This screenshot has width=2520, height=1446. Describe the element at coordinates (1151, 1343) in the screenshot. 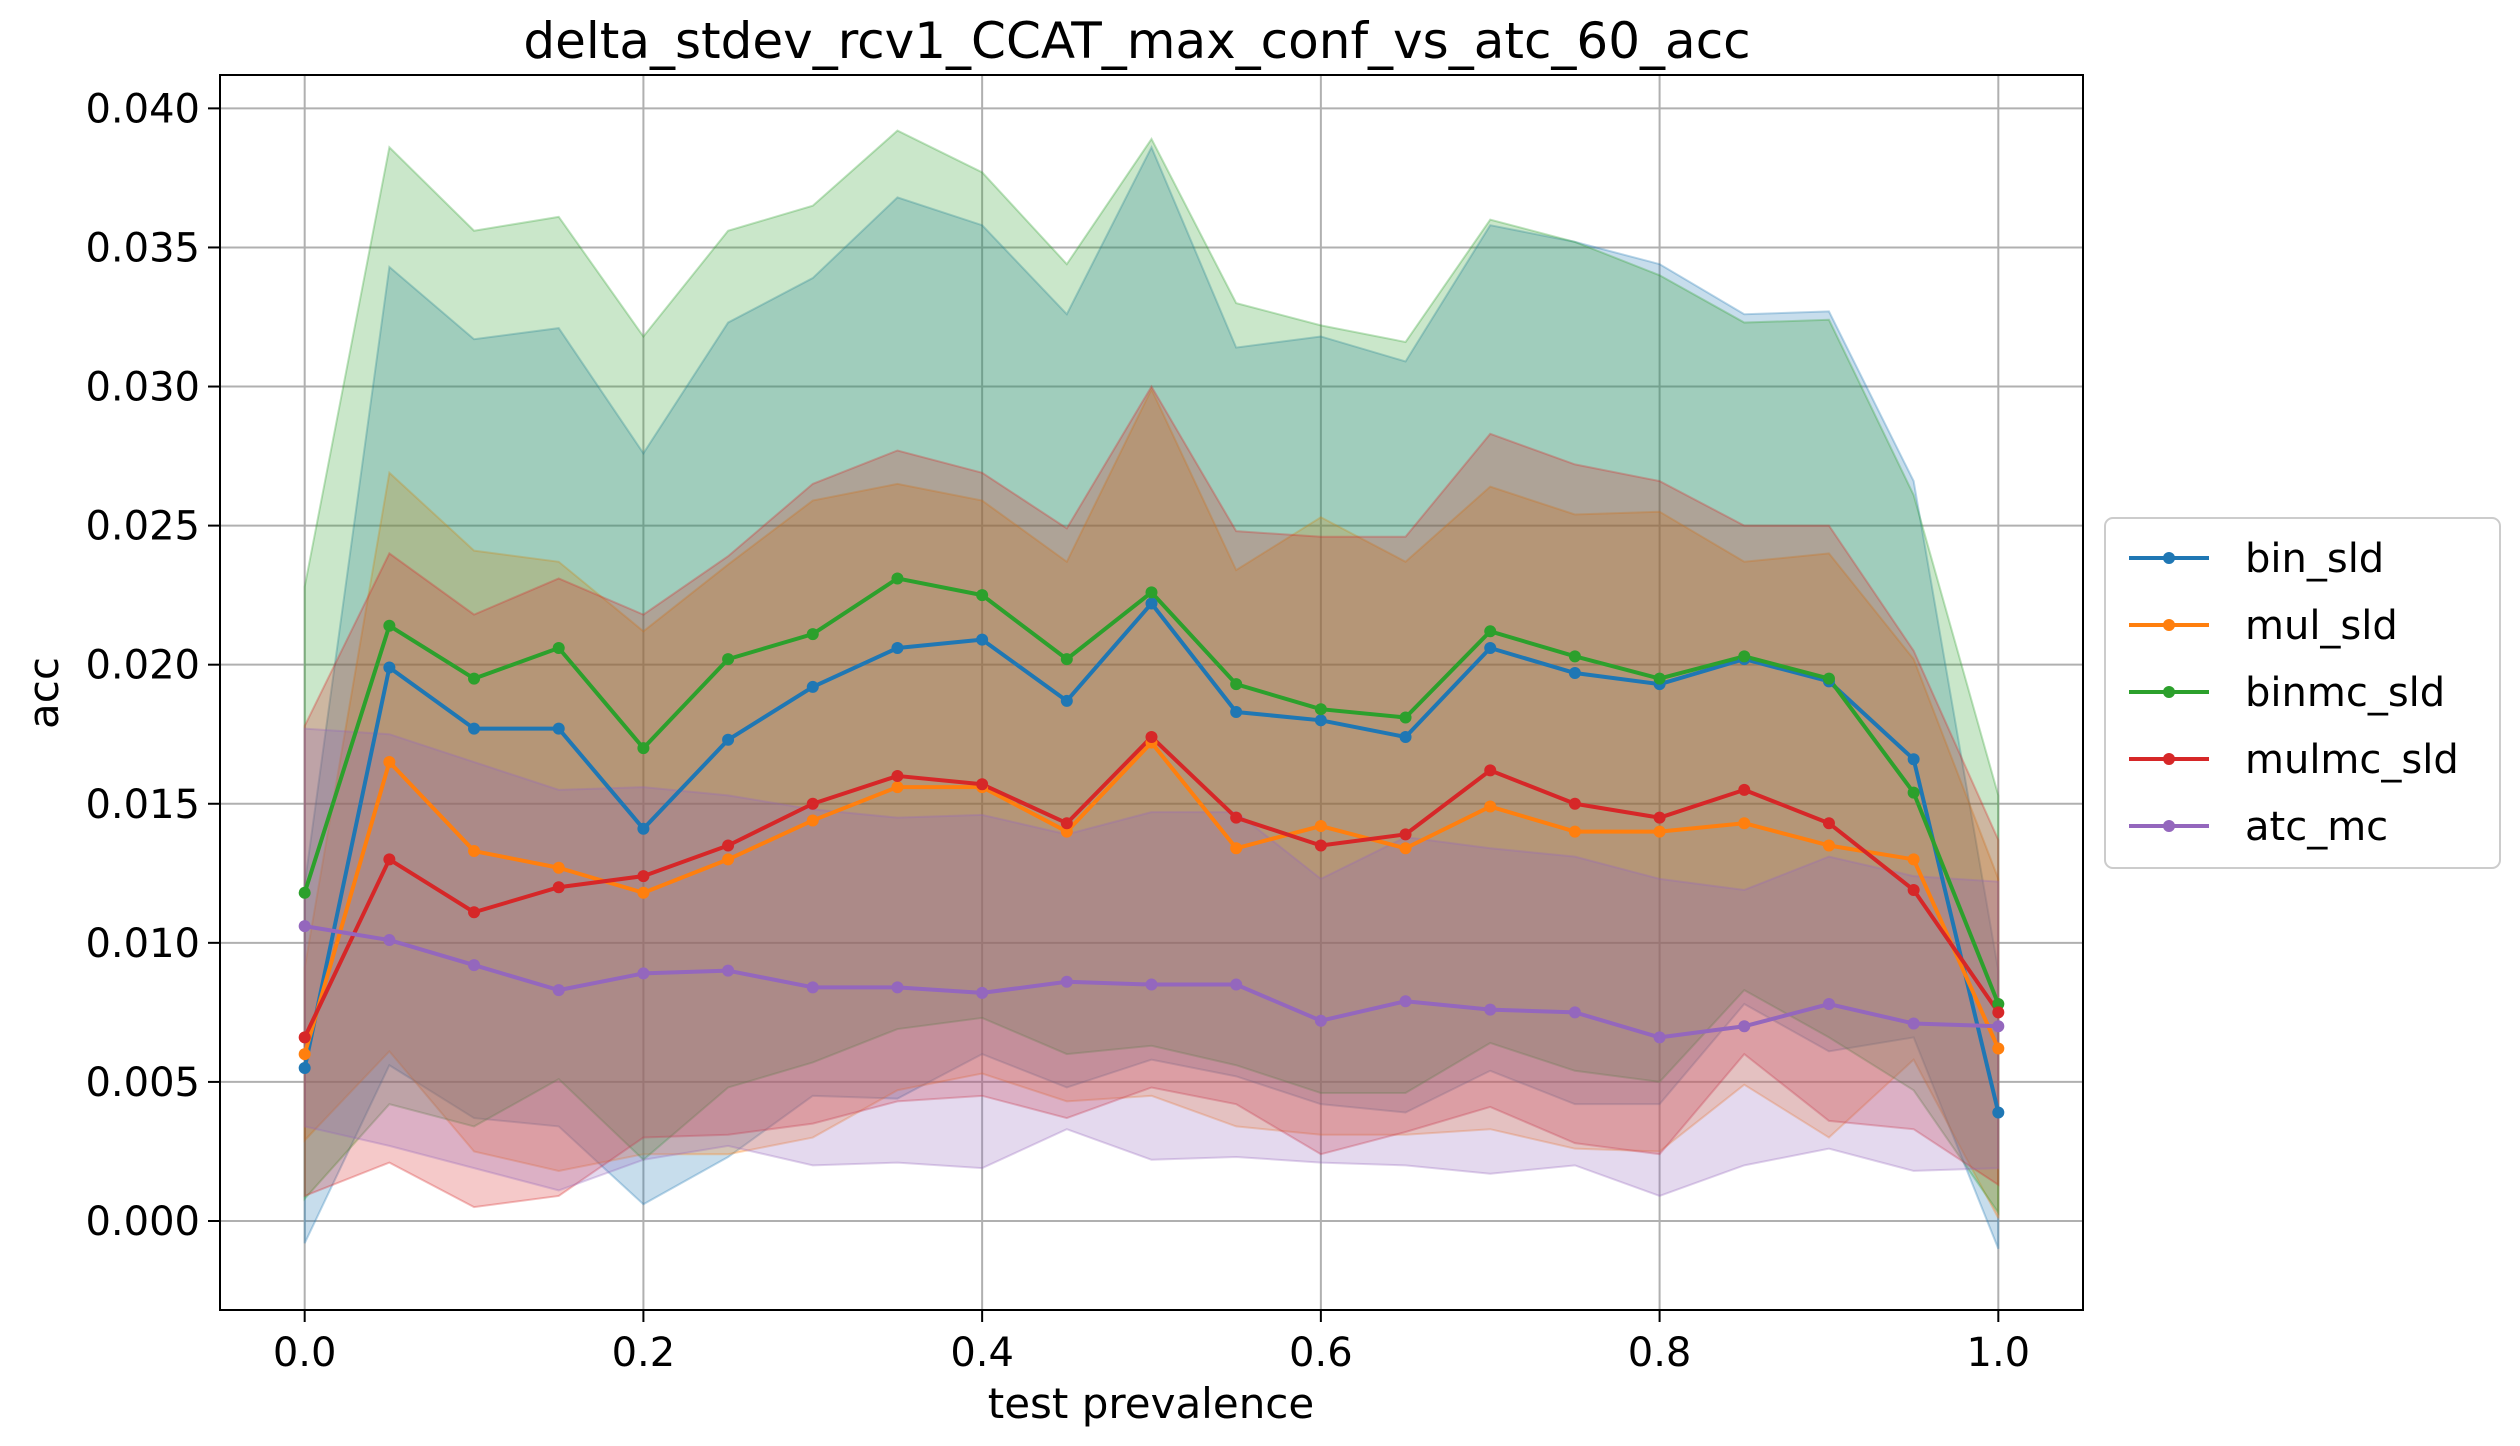

I see `x-axis-ticks: 0.0 0.2 0.4 0.6 0.8 1.0` at that location.